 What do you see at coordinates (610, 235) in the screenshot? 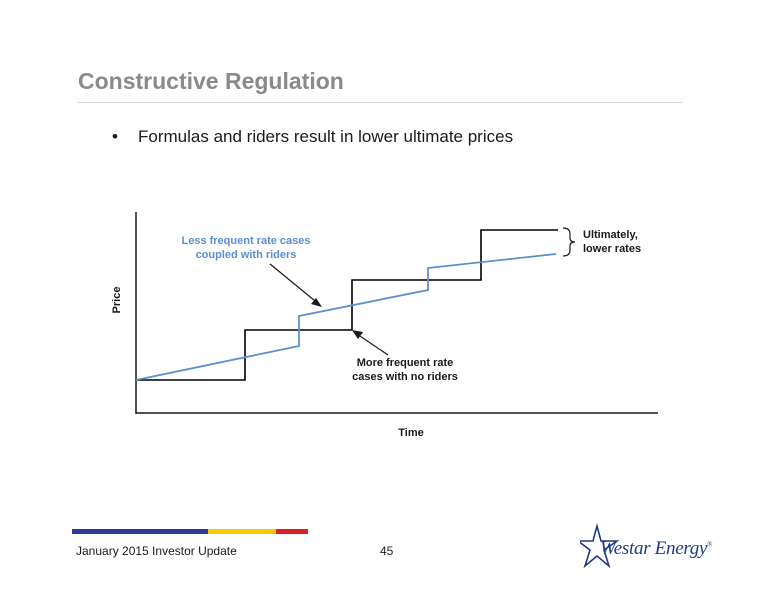
I see `bracket-label-line1: Ultimately,` at bounding box center [610, 235].